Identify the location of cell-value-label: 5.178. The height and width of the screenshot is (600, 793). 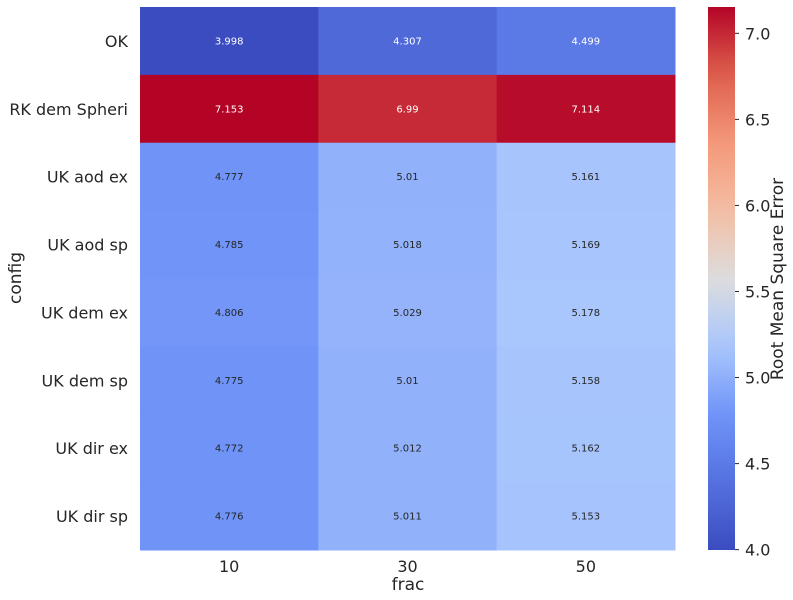
(586, 313).